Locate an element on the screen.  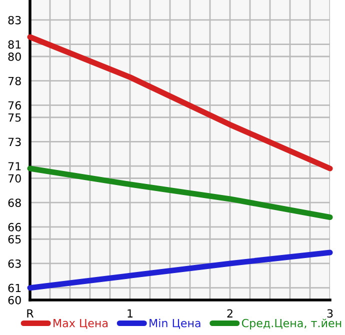
y-tick-label: 63 is located at coordinates (14, 263).